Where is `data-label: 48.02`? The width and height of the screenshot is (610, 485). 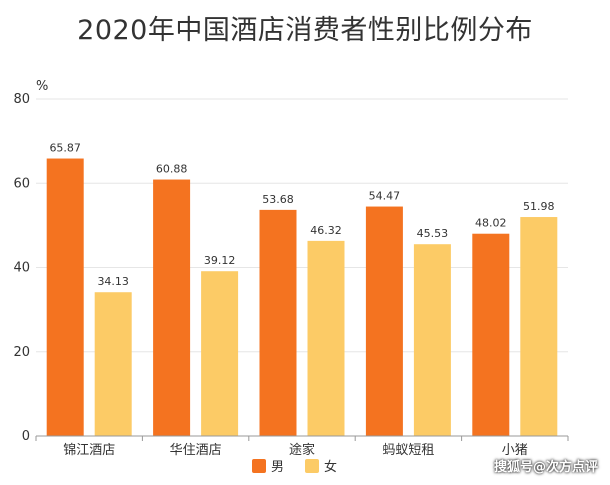 data-label: 48.02 is located at coordinates (491, 223).